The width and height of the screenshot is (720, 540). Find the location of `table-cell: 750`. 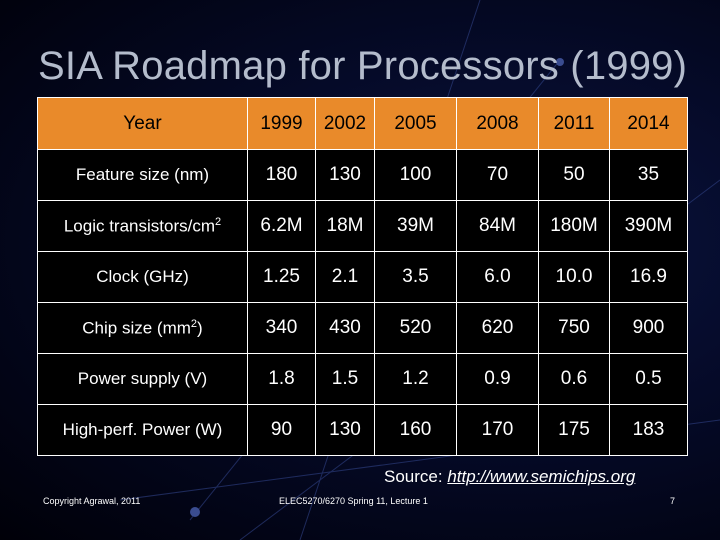

table-cell: 750 is located at coordinates (574, 328).